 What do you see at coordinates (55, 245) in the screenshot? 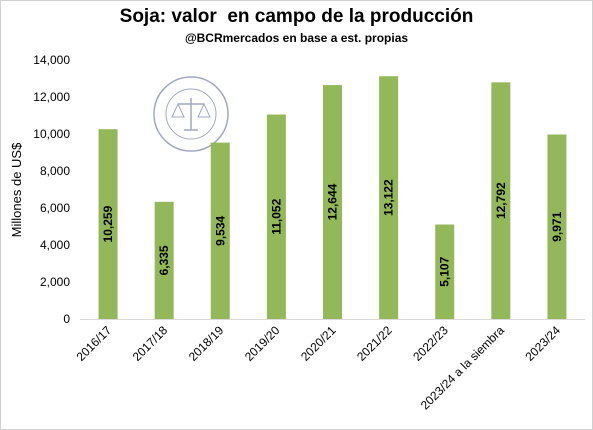
I see `y-tick-label: 4,000` at bounding box center [55, 245].